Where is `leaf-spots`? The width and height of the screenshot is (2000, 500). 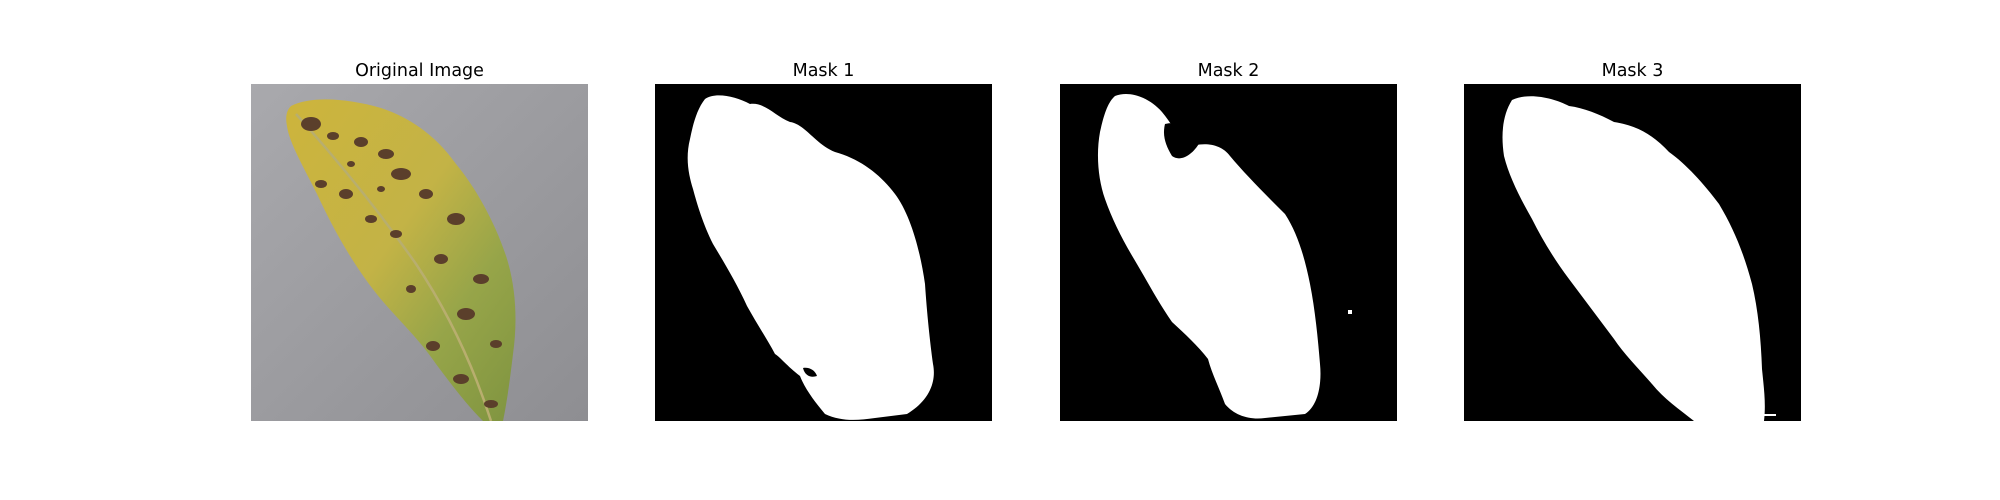
leaf-spots is located at coordinates (401, 262).